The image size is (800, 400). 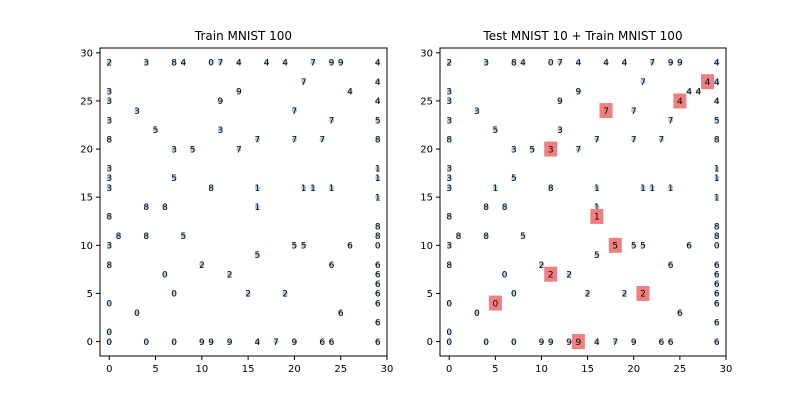 What do you see at coordinates (698, 93) in the screenshot?
I see `data-point: 4` at bounding box center [698, 93].